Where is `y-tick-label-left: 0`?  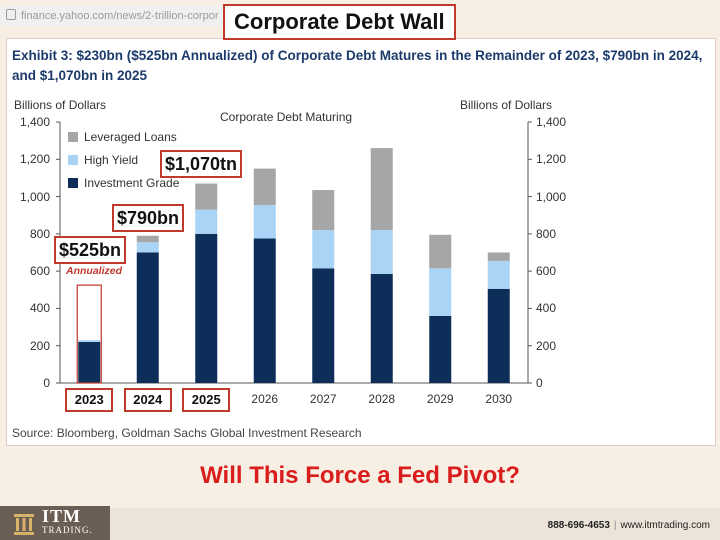
y-tick-label-left: 0 is located at coordinates (46, 383).